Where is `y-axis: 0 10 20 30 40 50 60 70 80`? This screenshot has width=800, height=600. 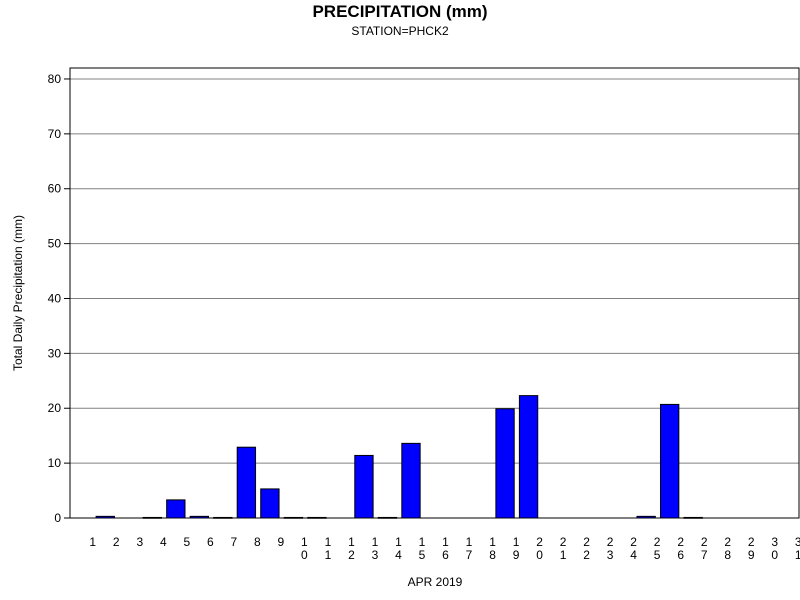 y-axis: 0 10 20 30 40 50 60 70 80 is located at coordinates (59, 298).